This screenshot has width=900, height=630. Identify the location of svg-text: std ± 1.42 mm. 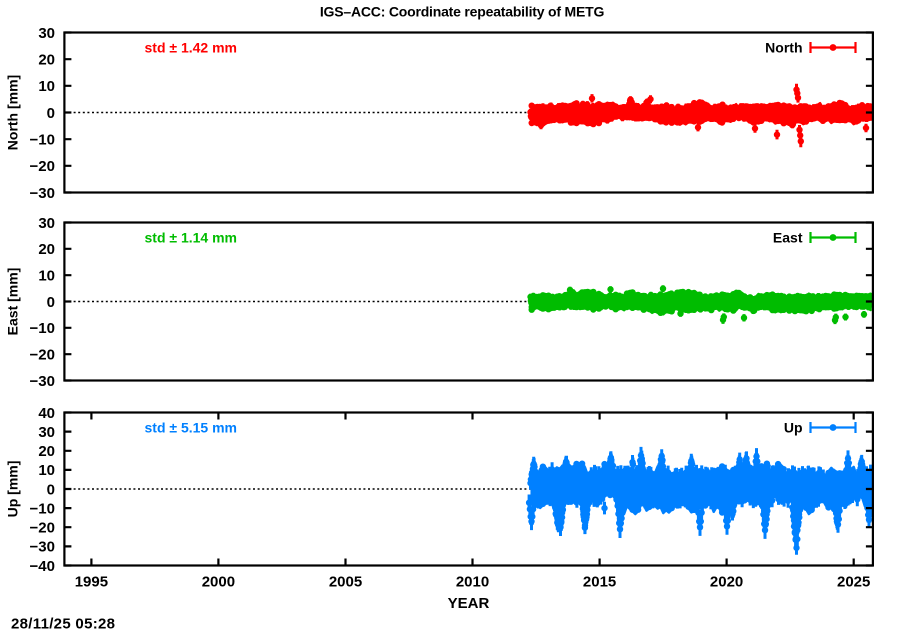
(191, 48).